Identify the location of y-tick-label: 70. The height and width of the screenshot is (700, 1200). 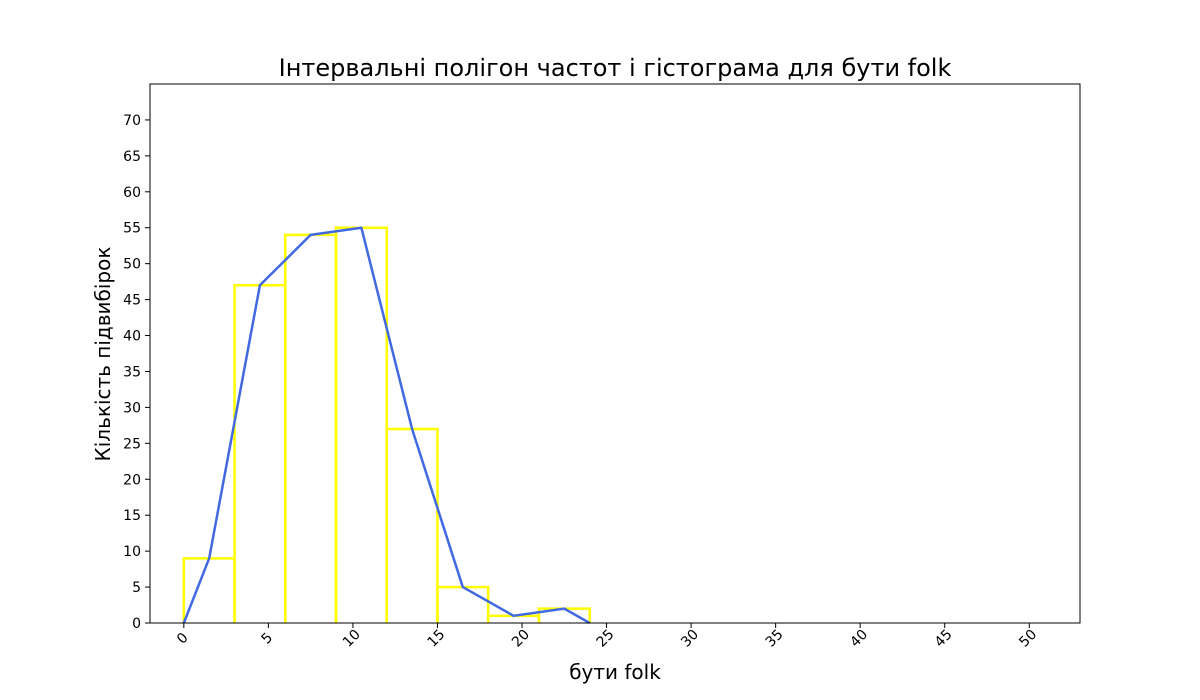
(132, 121).